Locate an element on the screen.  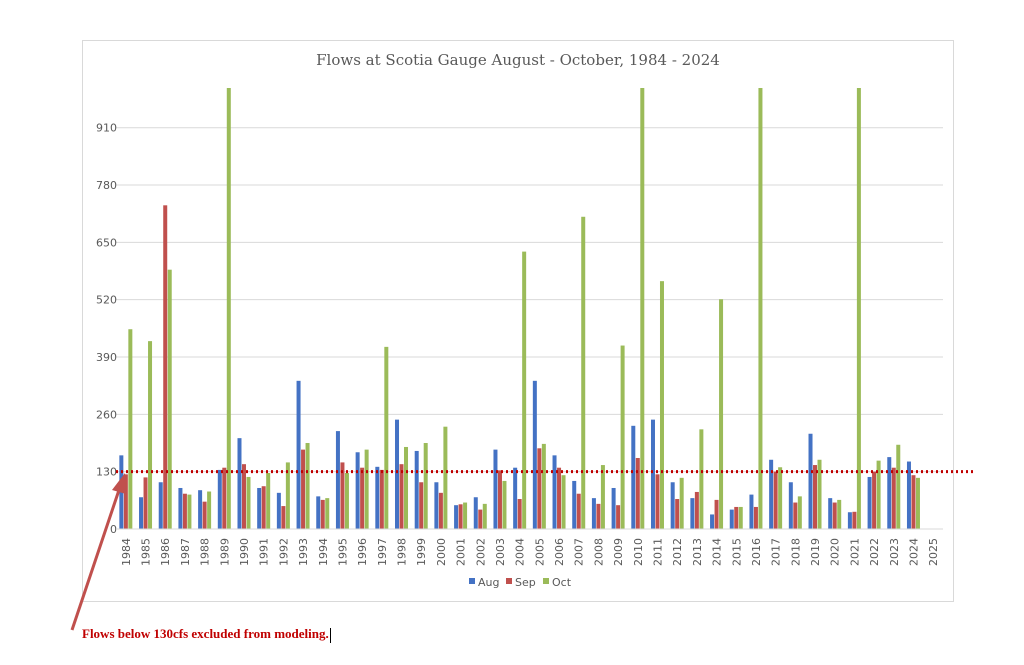
bar-aug-1998 is located at coordinates (397, 474).